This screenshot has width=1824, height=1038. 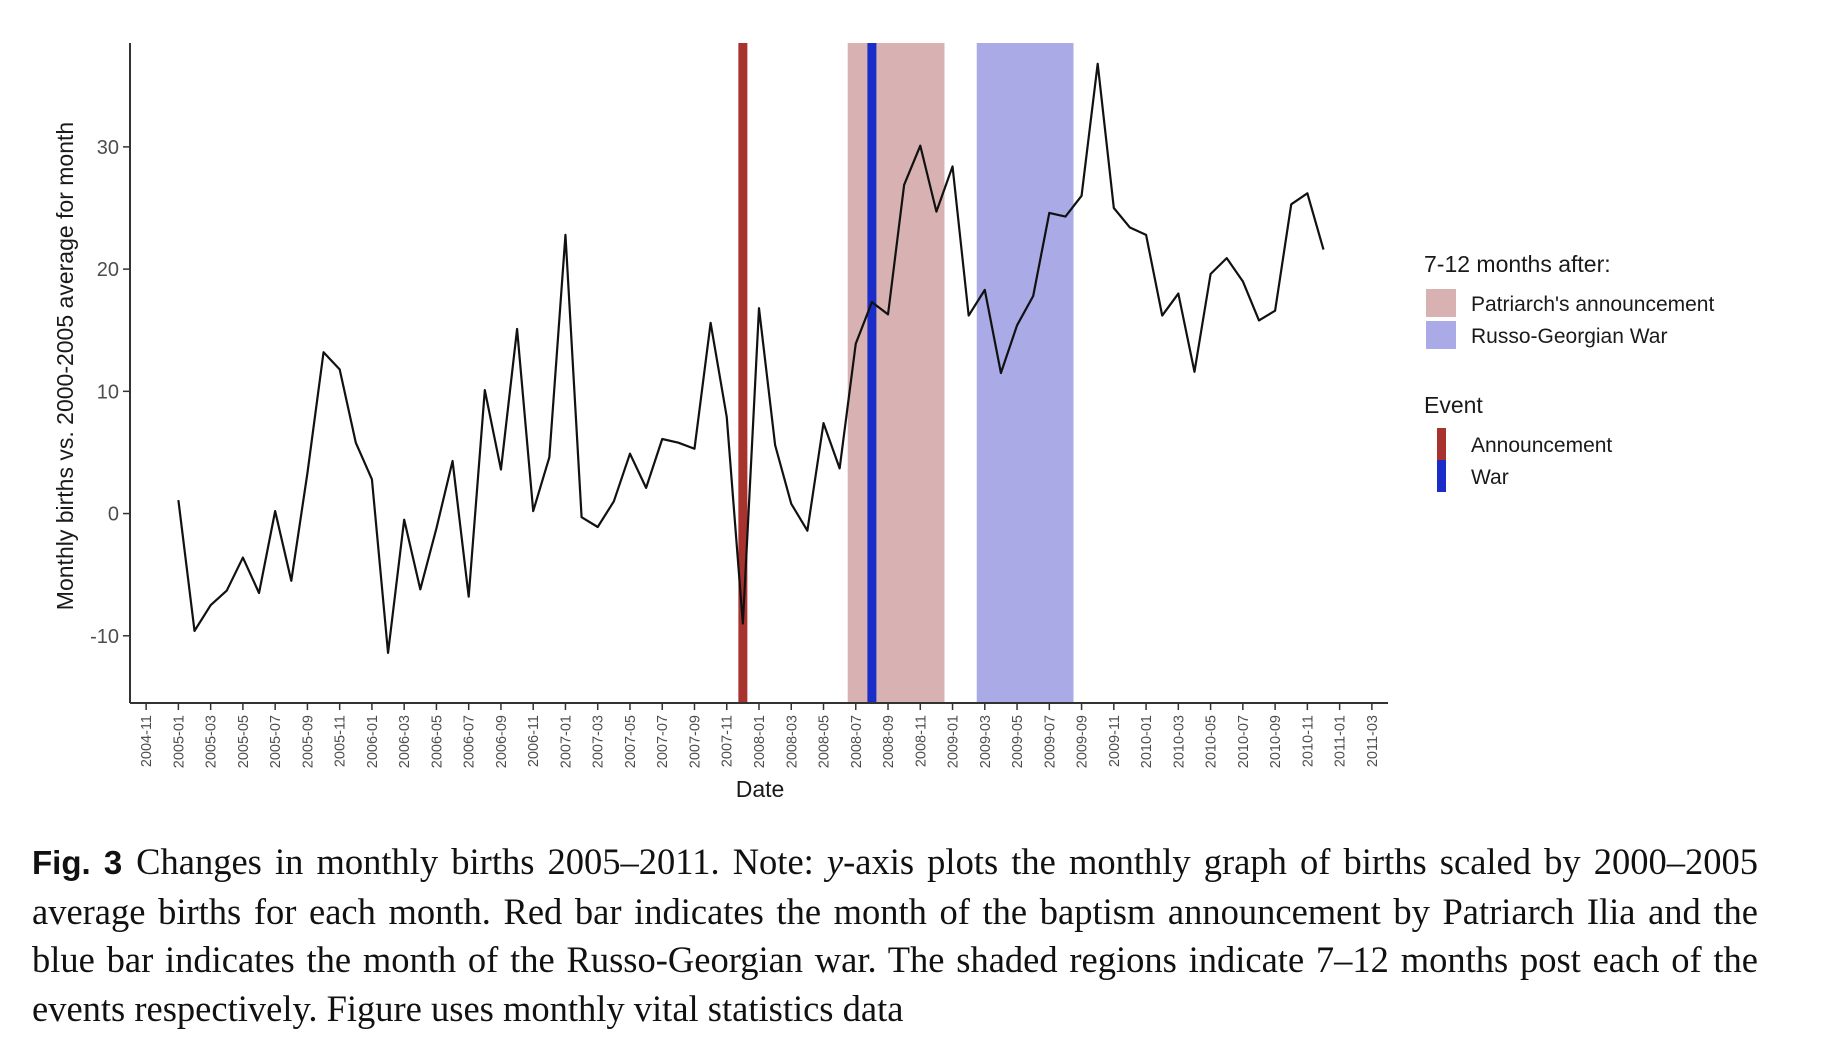 I want to click on x-tick-label: 2008-01, so click(x=760, y=741).